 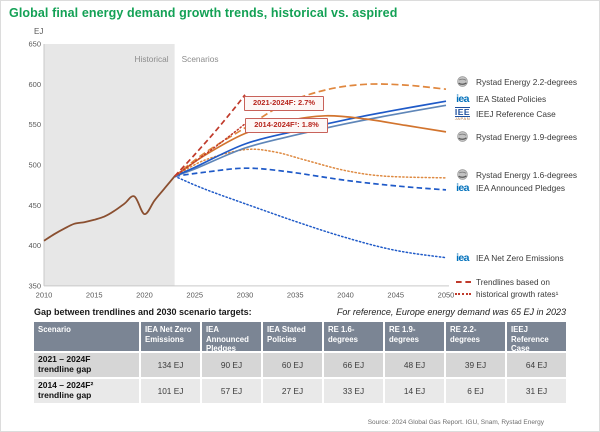 What do you see at coordinates (310, 163) in the screenshot?
I see `series-rystad-1-6-degrees` at bounding box center [310, 163].